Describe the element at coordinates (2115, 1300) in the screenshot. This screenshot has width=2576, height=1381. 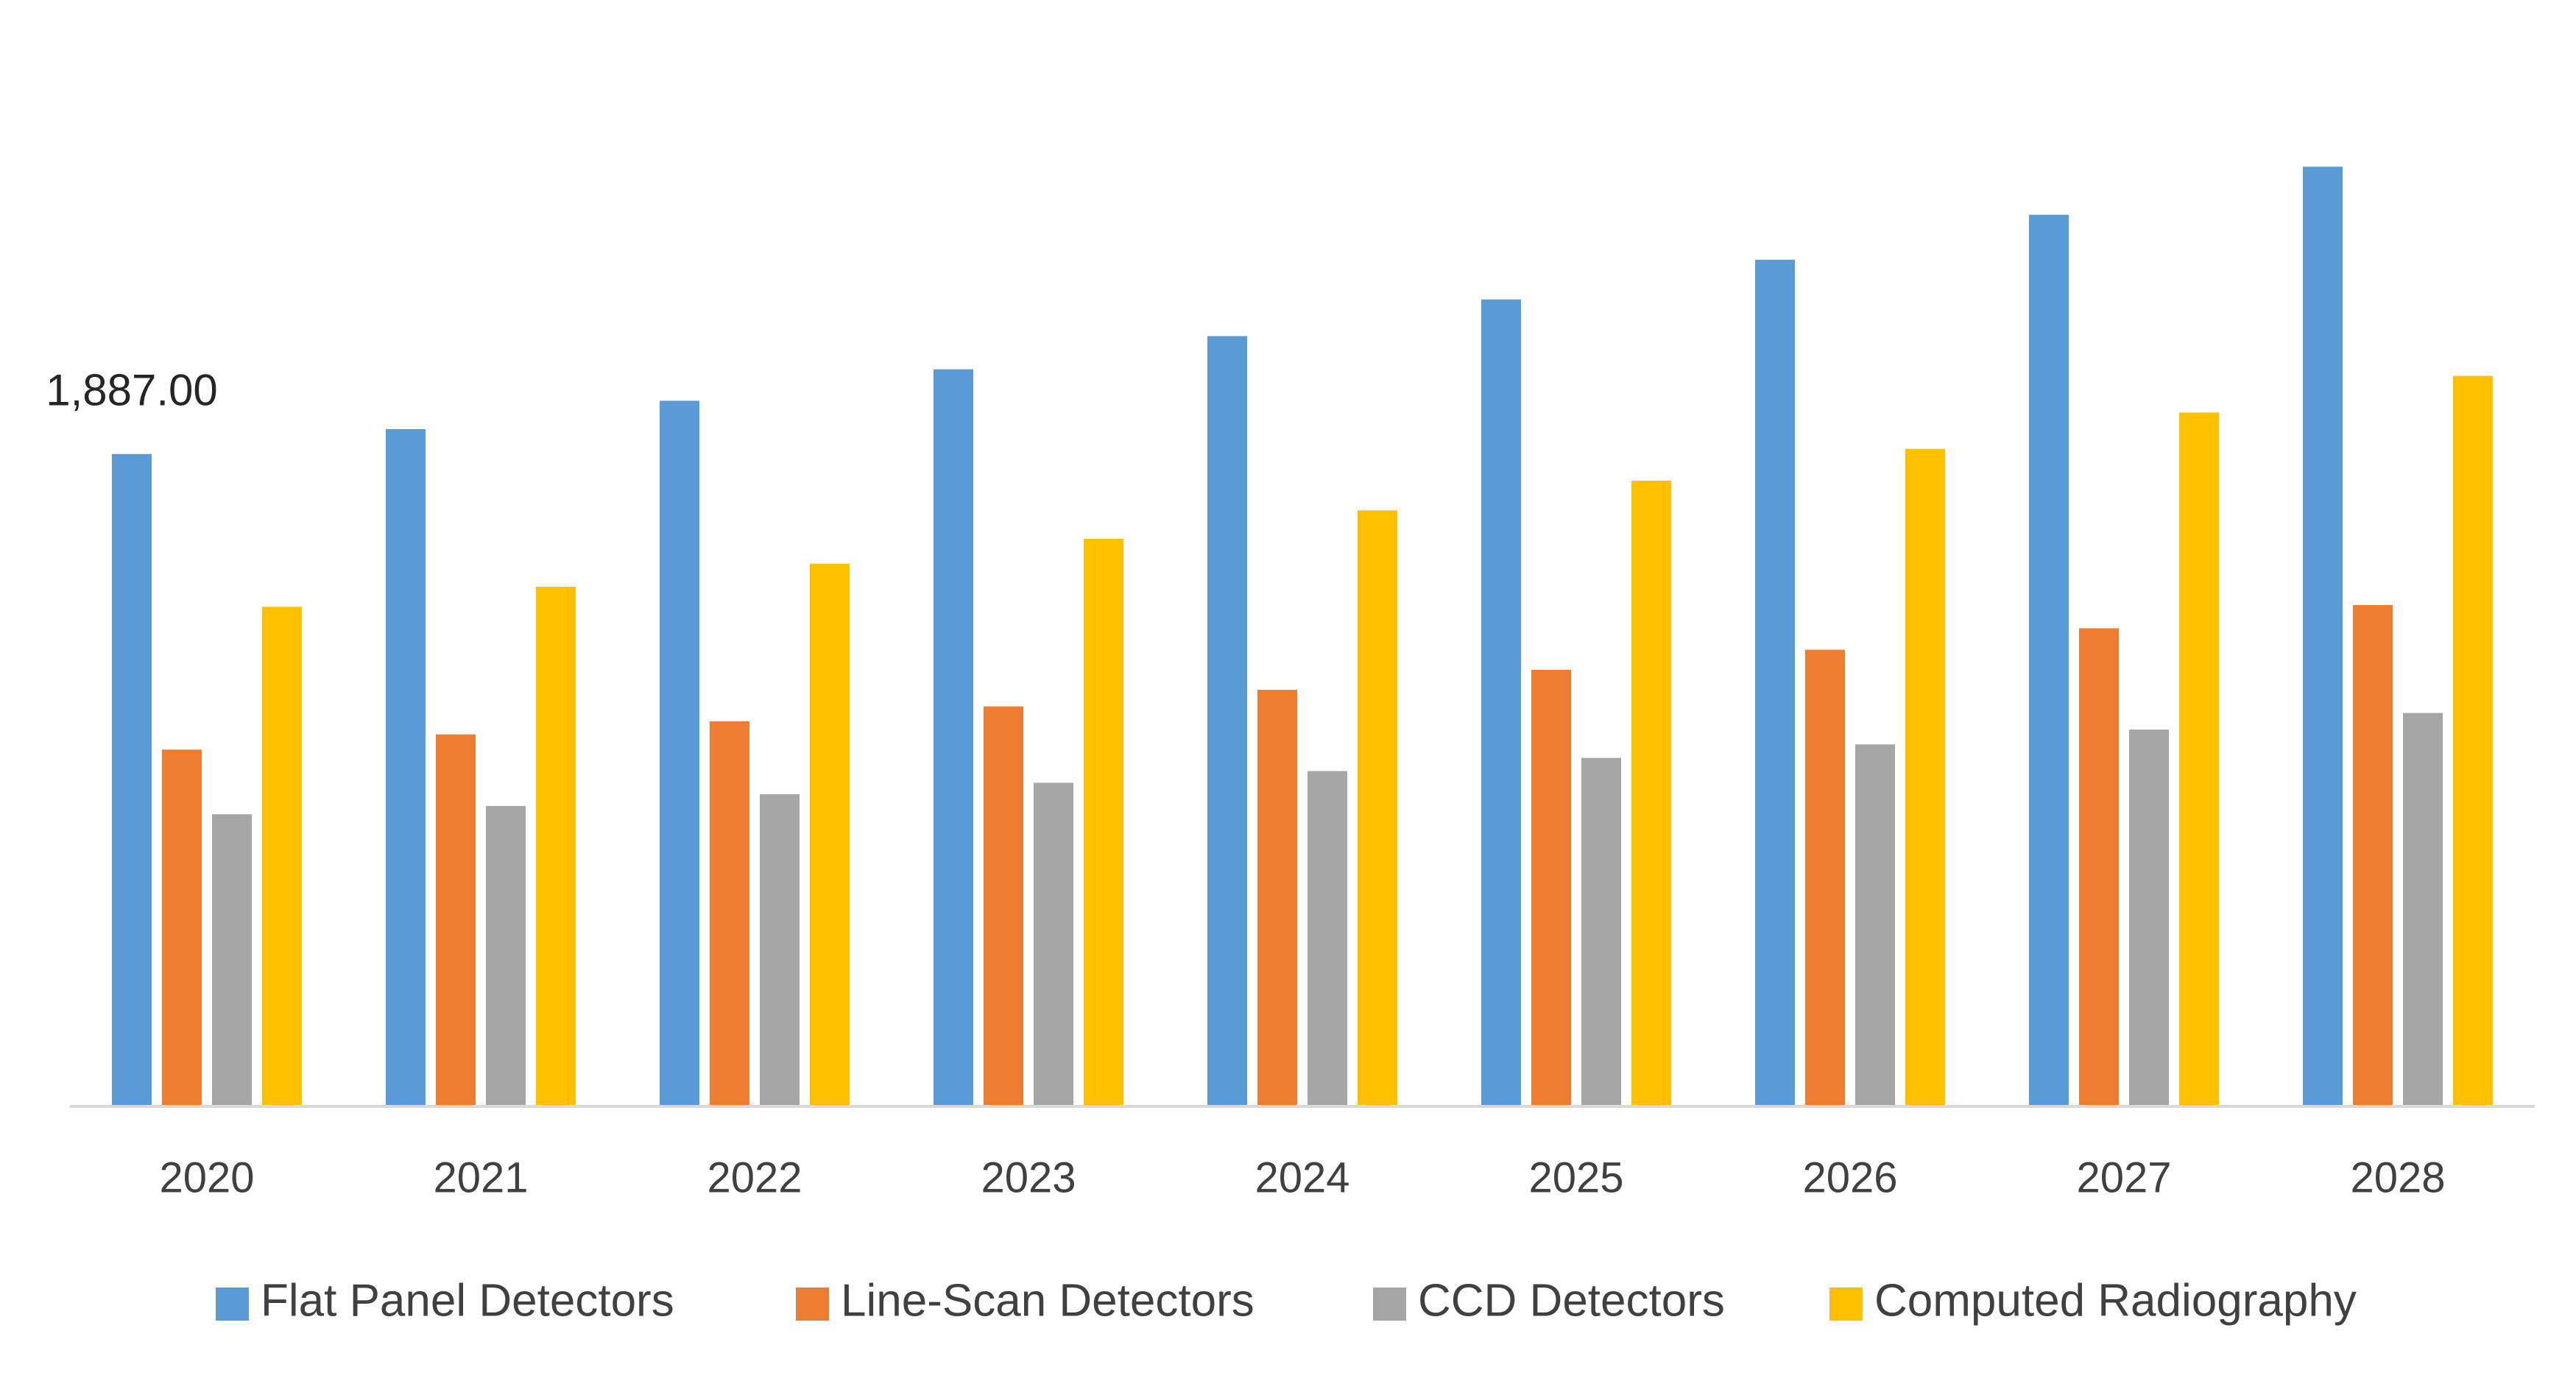
I see `legend-text: Computed Radiography` at that location.